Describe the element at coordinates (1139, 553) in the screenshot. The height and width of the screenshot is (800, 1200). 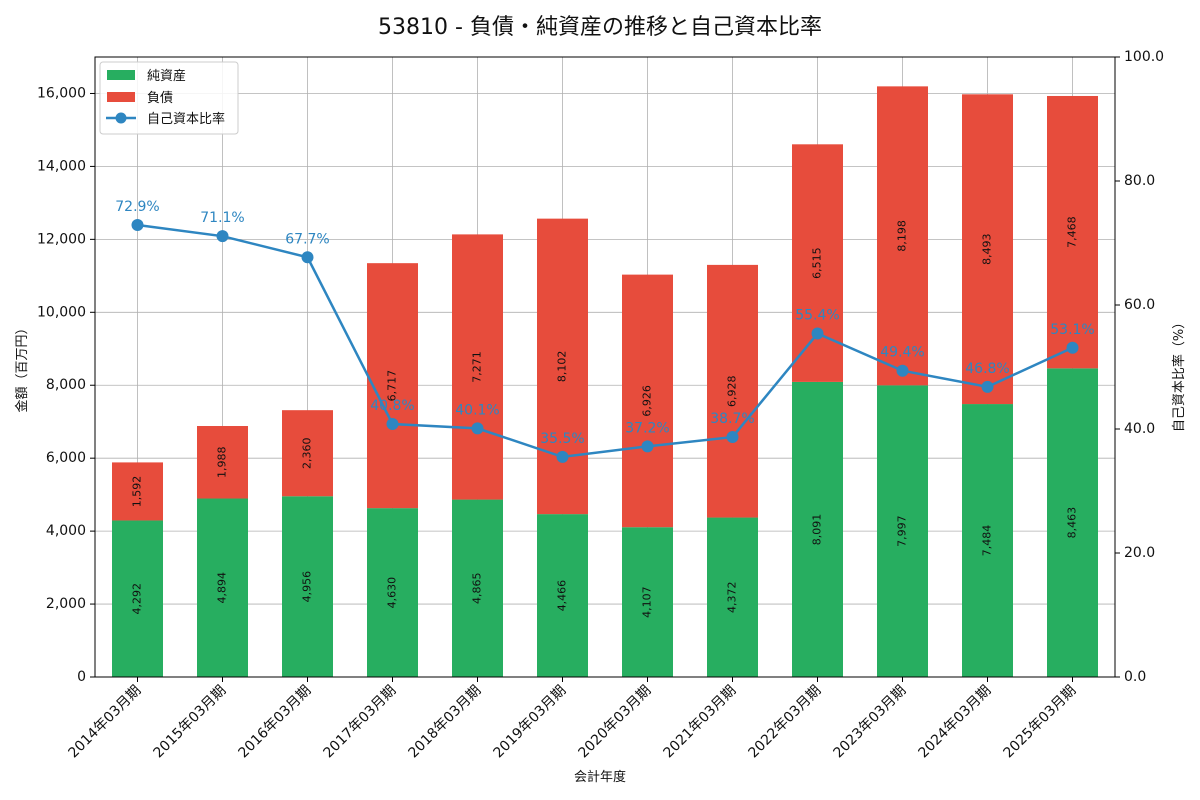
I see `y2-tick-label: 20.0` at that location.